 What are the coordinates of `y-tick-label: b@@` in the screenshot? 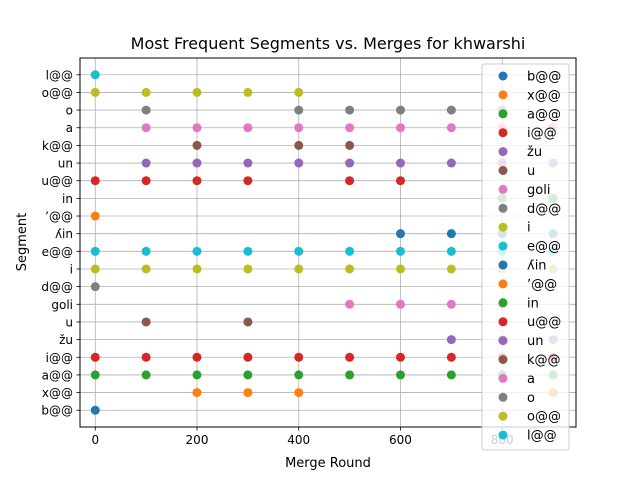 It's located at (57, 411).